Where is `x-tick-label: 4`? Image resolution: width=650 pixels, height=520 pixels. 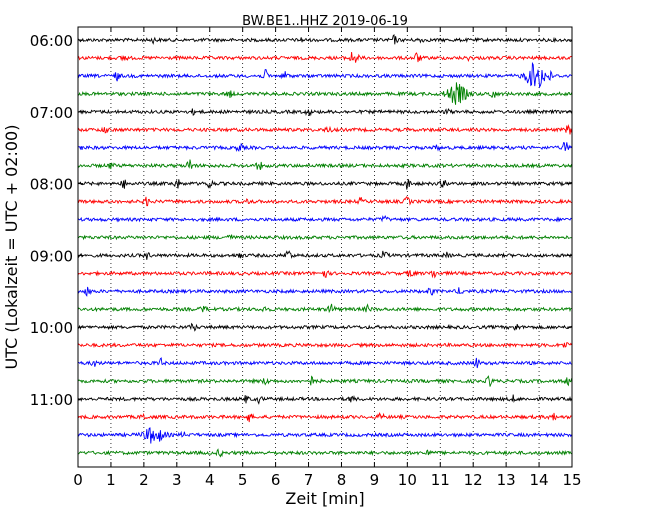 x-tick-label: 4 is located at coordinates (210, 480).